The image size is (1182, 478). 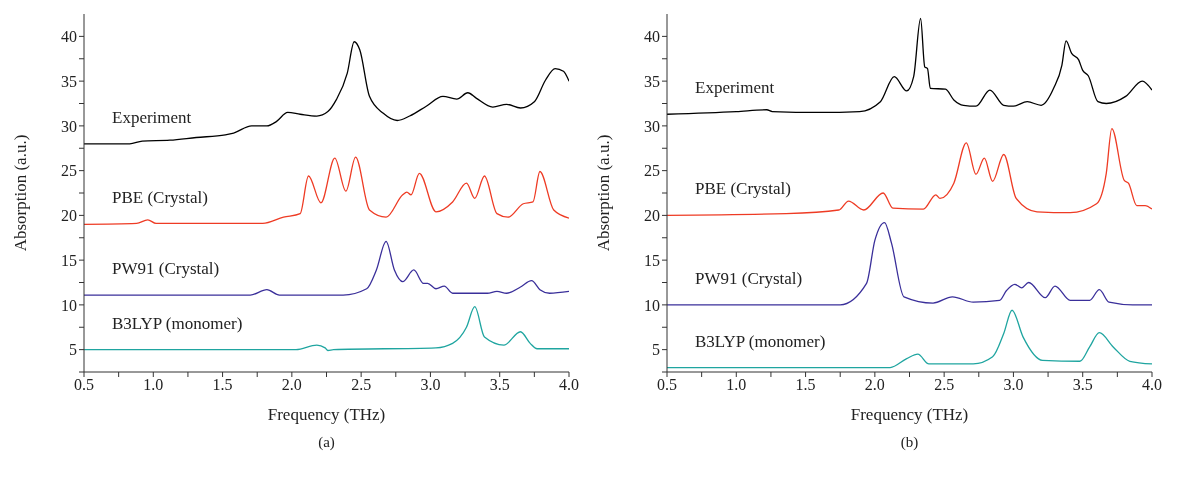 I want to click on text: (a), so click(x=326, y=442).